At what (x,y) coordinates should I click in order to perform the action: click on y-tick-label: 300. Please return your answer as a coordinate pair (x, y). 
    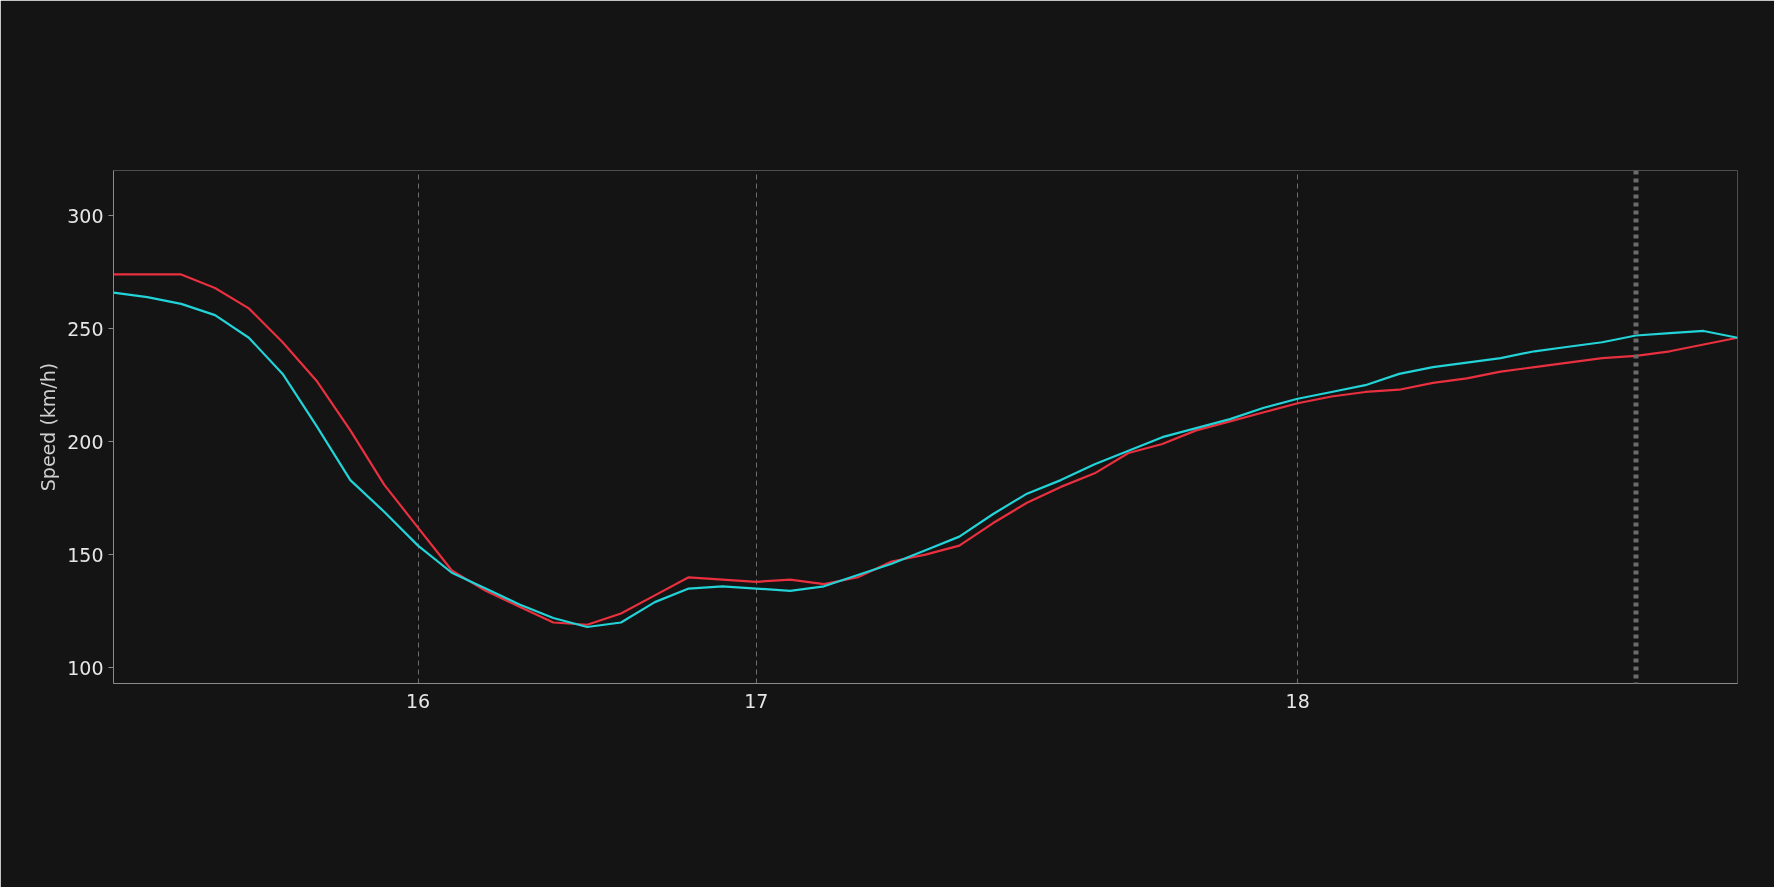
    Looking at the image, I should click on (85, 215).